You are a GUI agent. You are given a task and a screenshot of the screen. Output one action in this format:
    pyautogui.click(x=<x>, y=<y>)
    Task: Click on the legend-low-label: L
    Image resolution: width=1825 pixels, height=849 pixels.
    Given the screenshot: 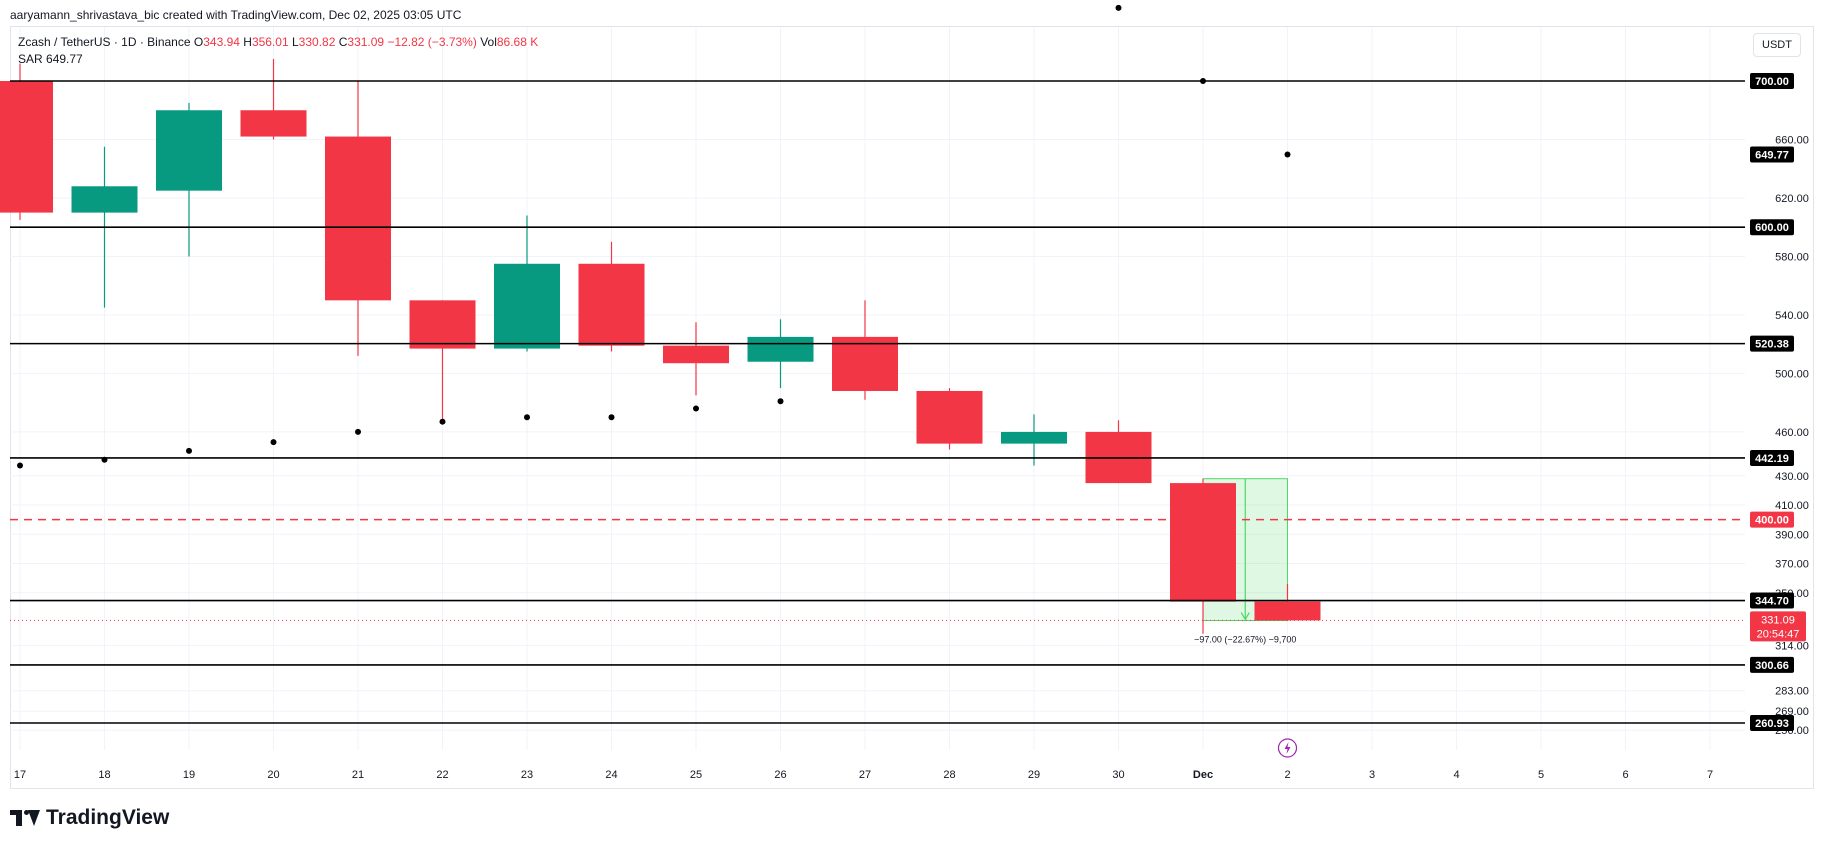 What is the action you would take?
    pyautogui.click(x=295, y=42)
    